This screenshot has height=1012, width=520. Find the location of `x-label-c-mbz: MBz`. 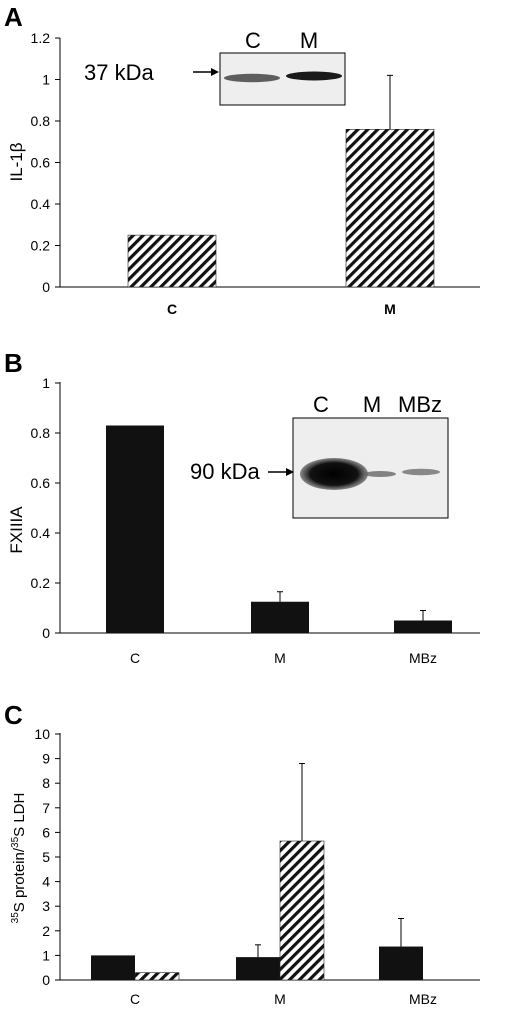

x-label-c-mbz: MBz is located at coordinates (423, 999).